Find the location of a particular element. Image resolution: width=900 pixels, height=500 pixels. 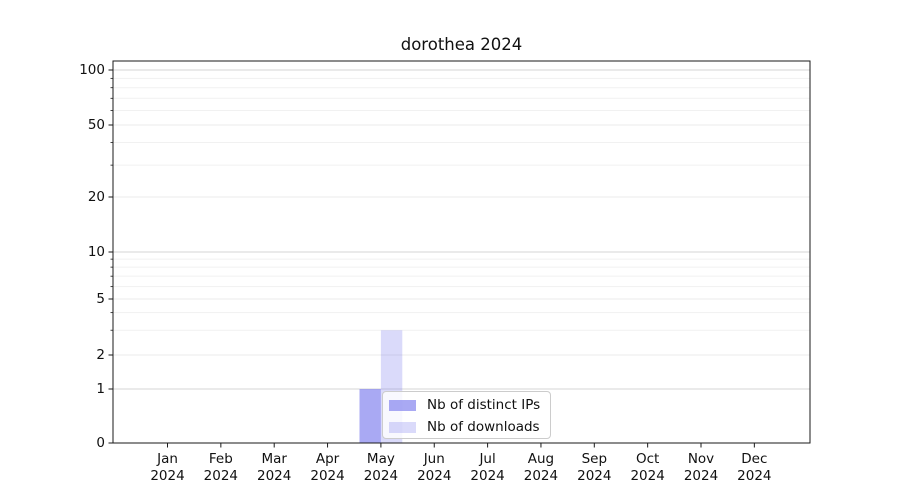

x-tick-label-aug: Aug 2024 is located at coordinates (541, 468).